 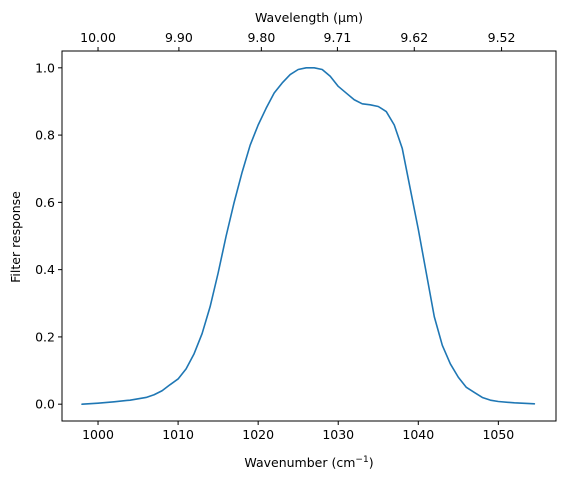 I want to click on y-axis-label: Filter response, so click(x=15, y=237).